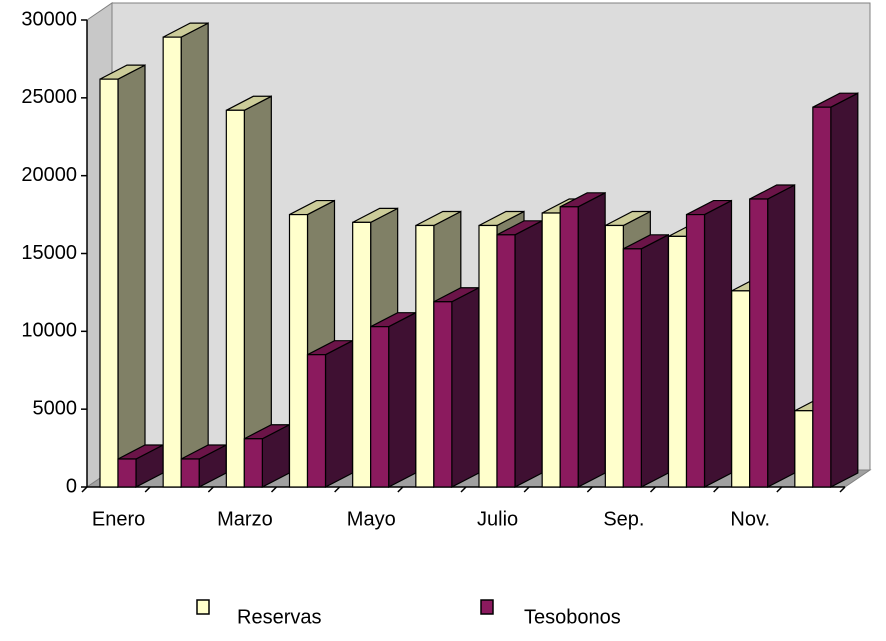 This screenshot has width=886, height=641. What do you see at coordinates (49, 19) in the screenshot?
I see `y-tick-label: 30000` at bounding box center [49, 19].